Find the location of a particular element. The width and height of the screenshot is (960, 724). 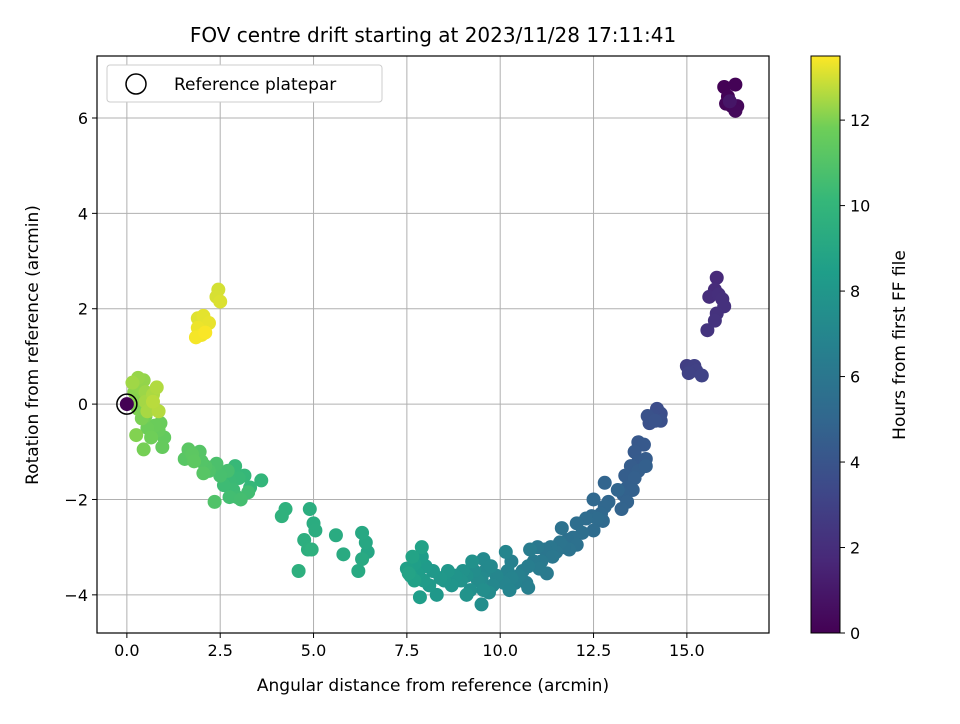

y-tick-label: 6 is located at coordinates (83, 118).